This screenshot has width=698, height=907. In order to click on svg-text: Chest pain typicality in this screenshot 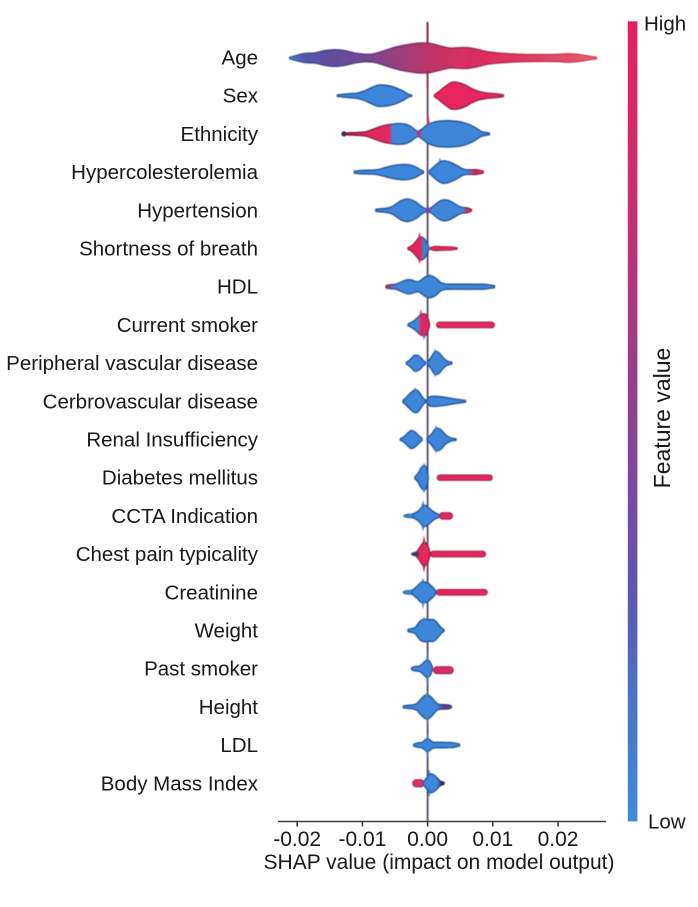, I will do `click(167, 554)`.